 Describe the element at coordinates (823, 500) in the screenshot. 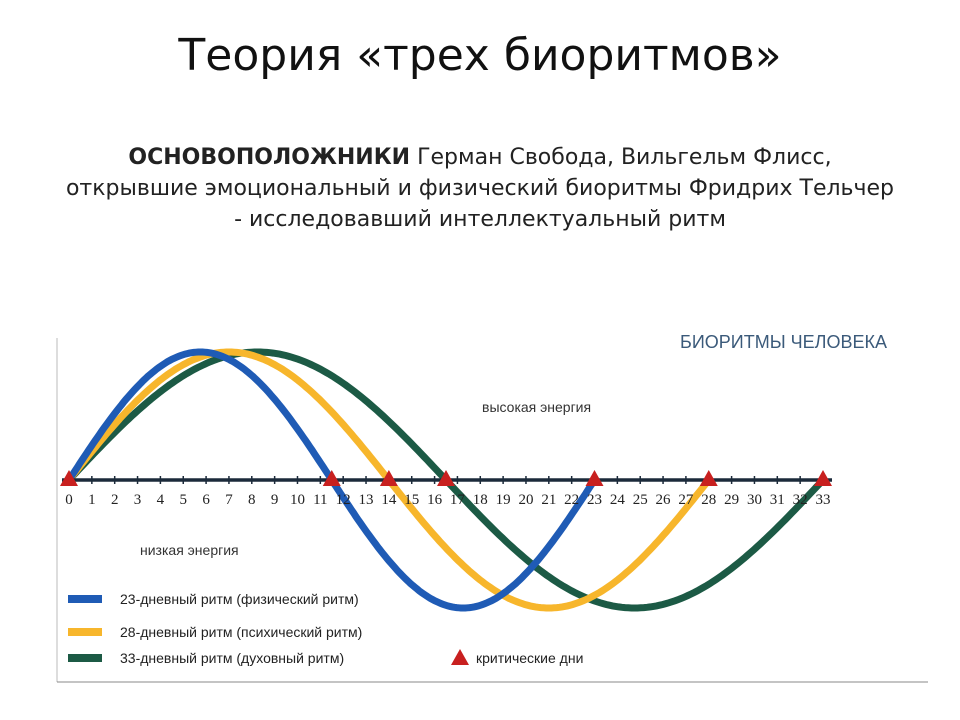

I see `x-tick-label: 33` at that location.